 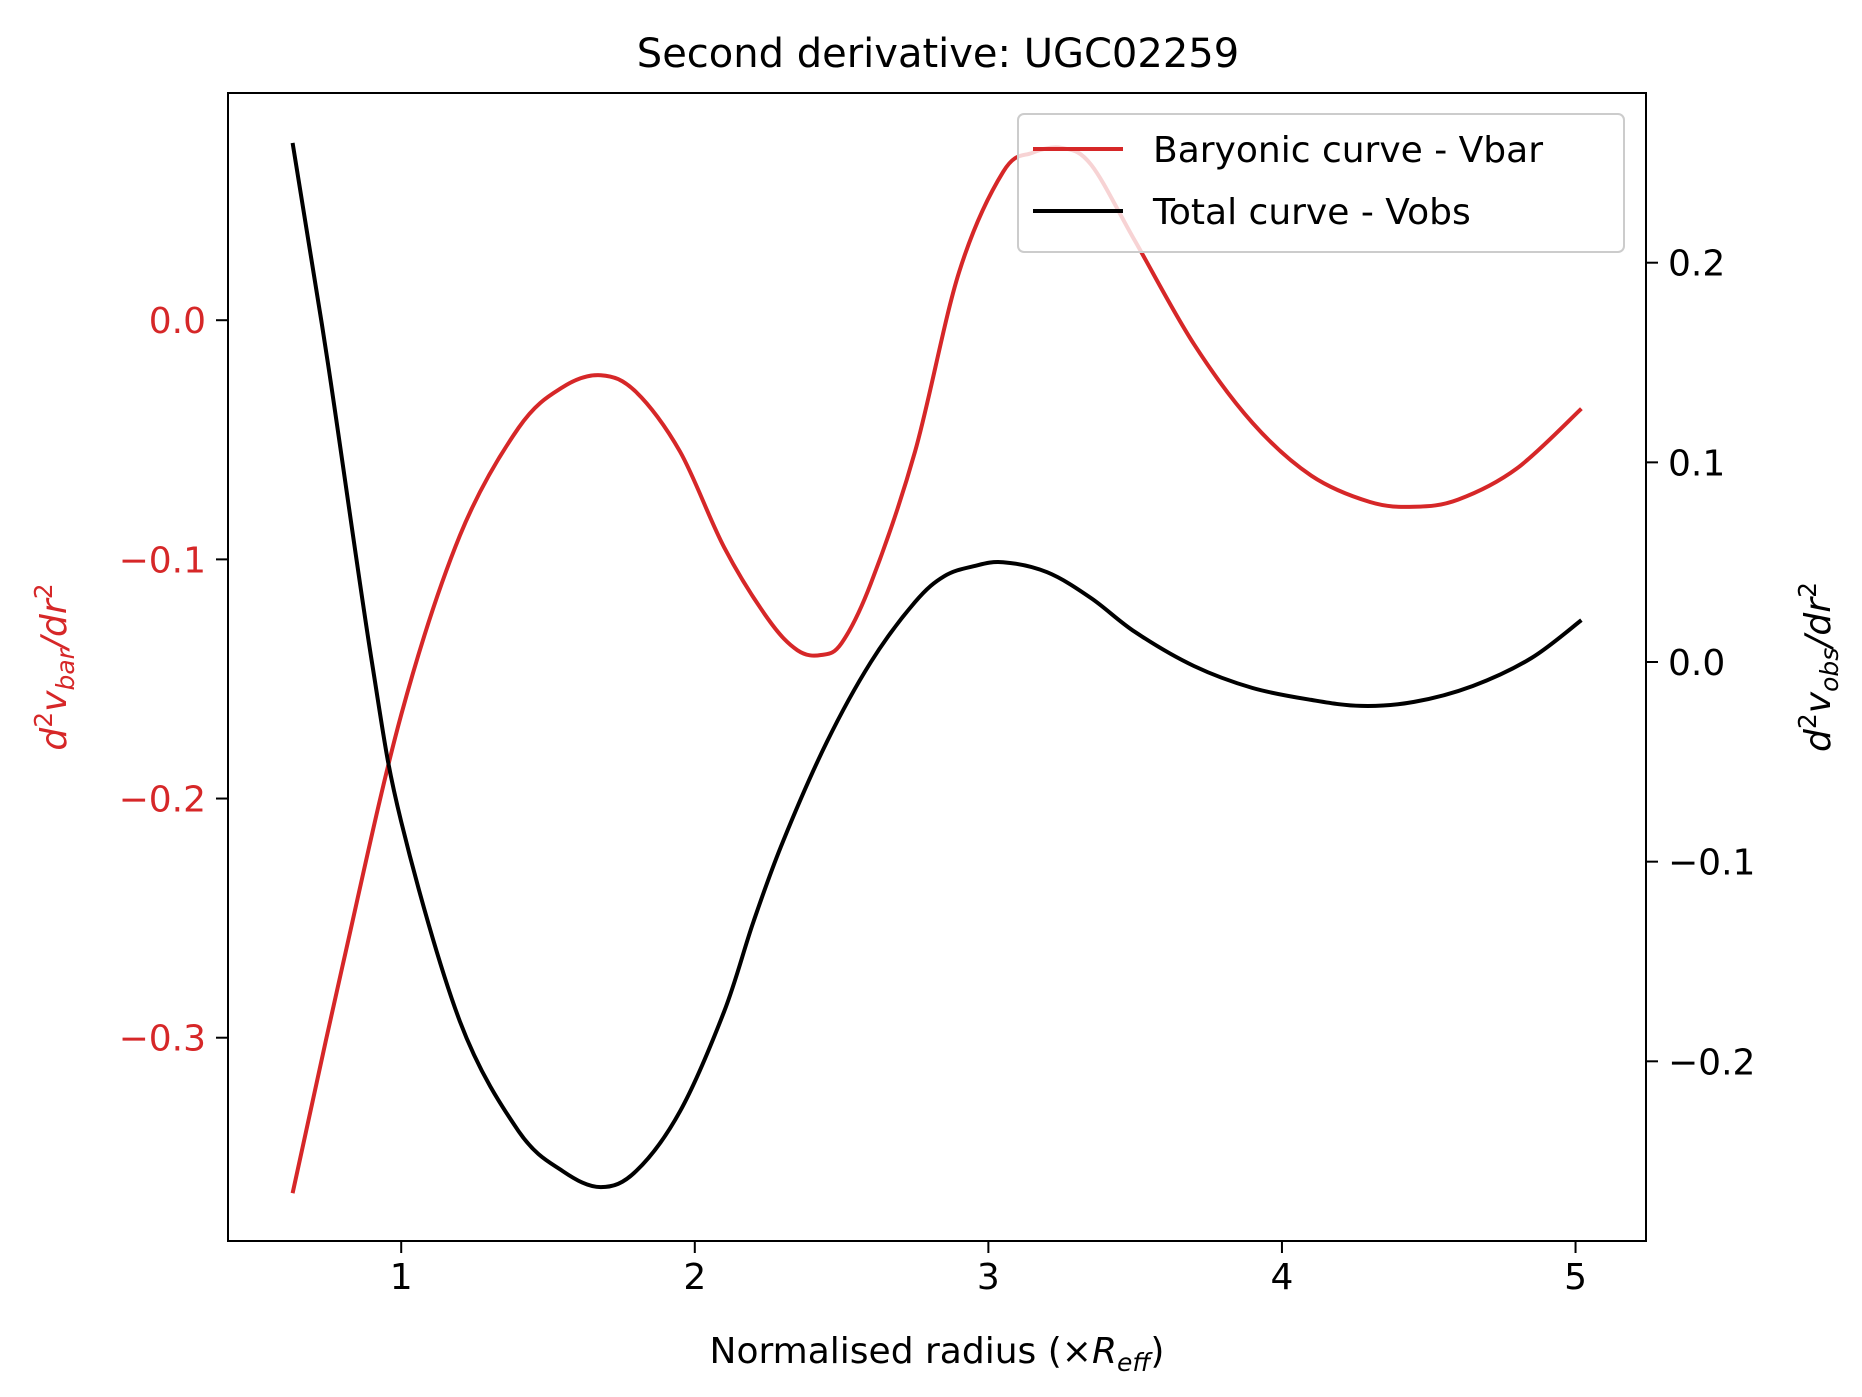 What do you see at coordinates (162, 800) in the screenshot?
I see `y-left-tick-label: −0.2` at bounding box center [162, 800].